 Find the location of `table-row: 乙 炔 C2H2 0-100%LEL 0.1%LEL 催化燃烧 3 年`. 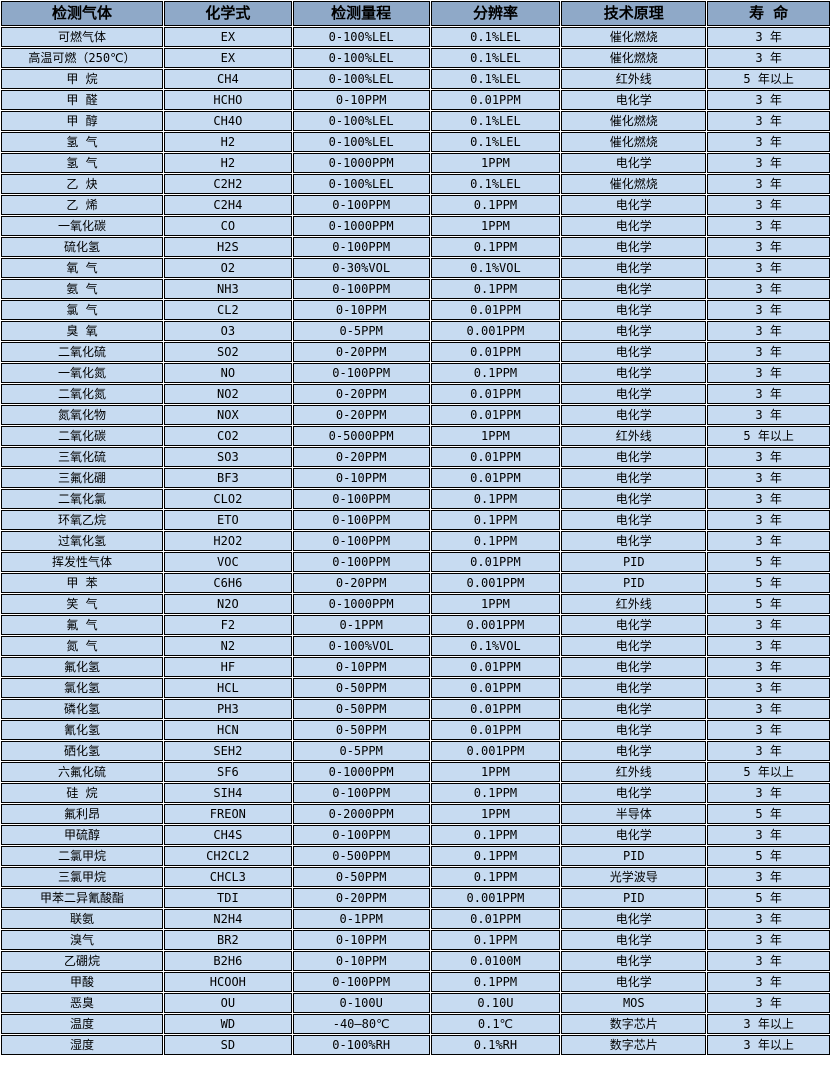

table-row: 乙 炔 C2H2 0-100%LEL 0.1%LEL 催化燃烧 3 年 is located at coordinates (415, 184).